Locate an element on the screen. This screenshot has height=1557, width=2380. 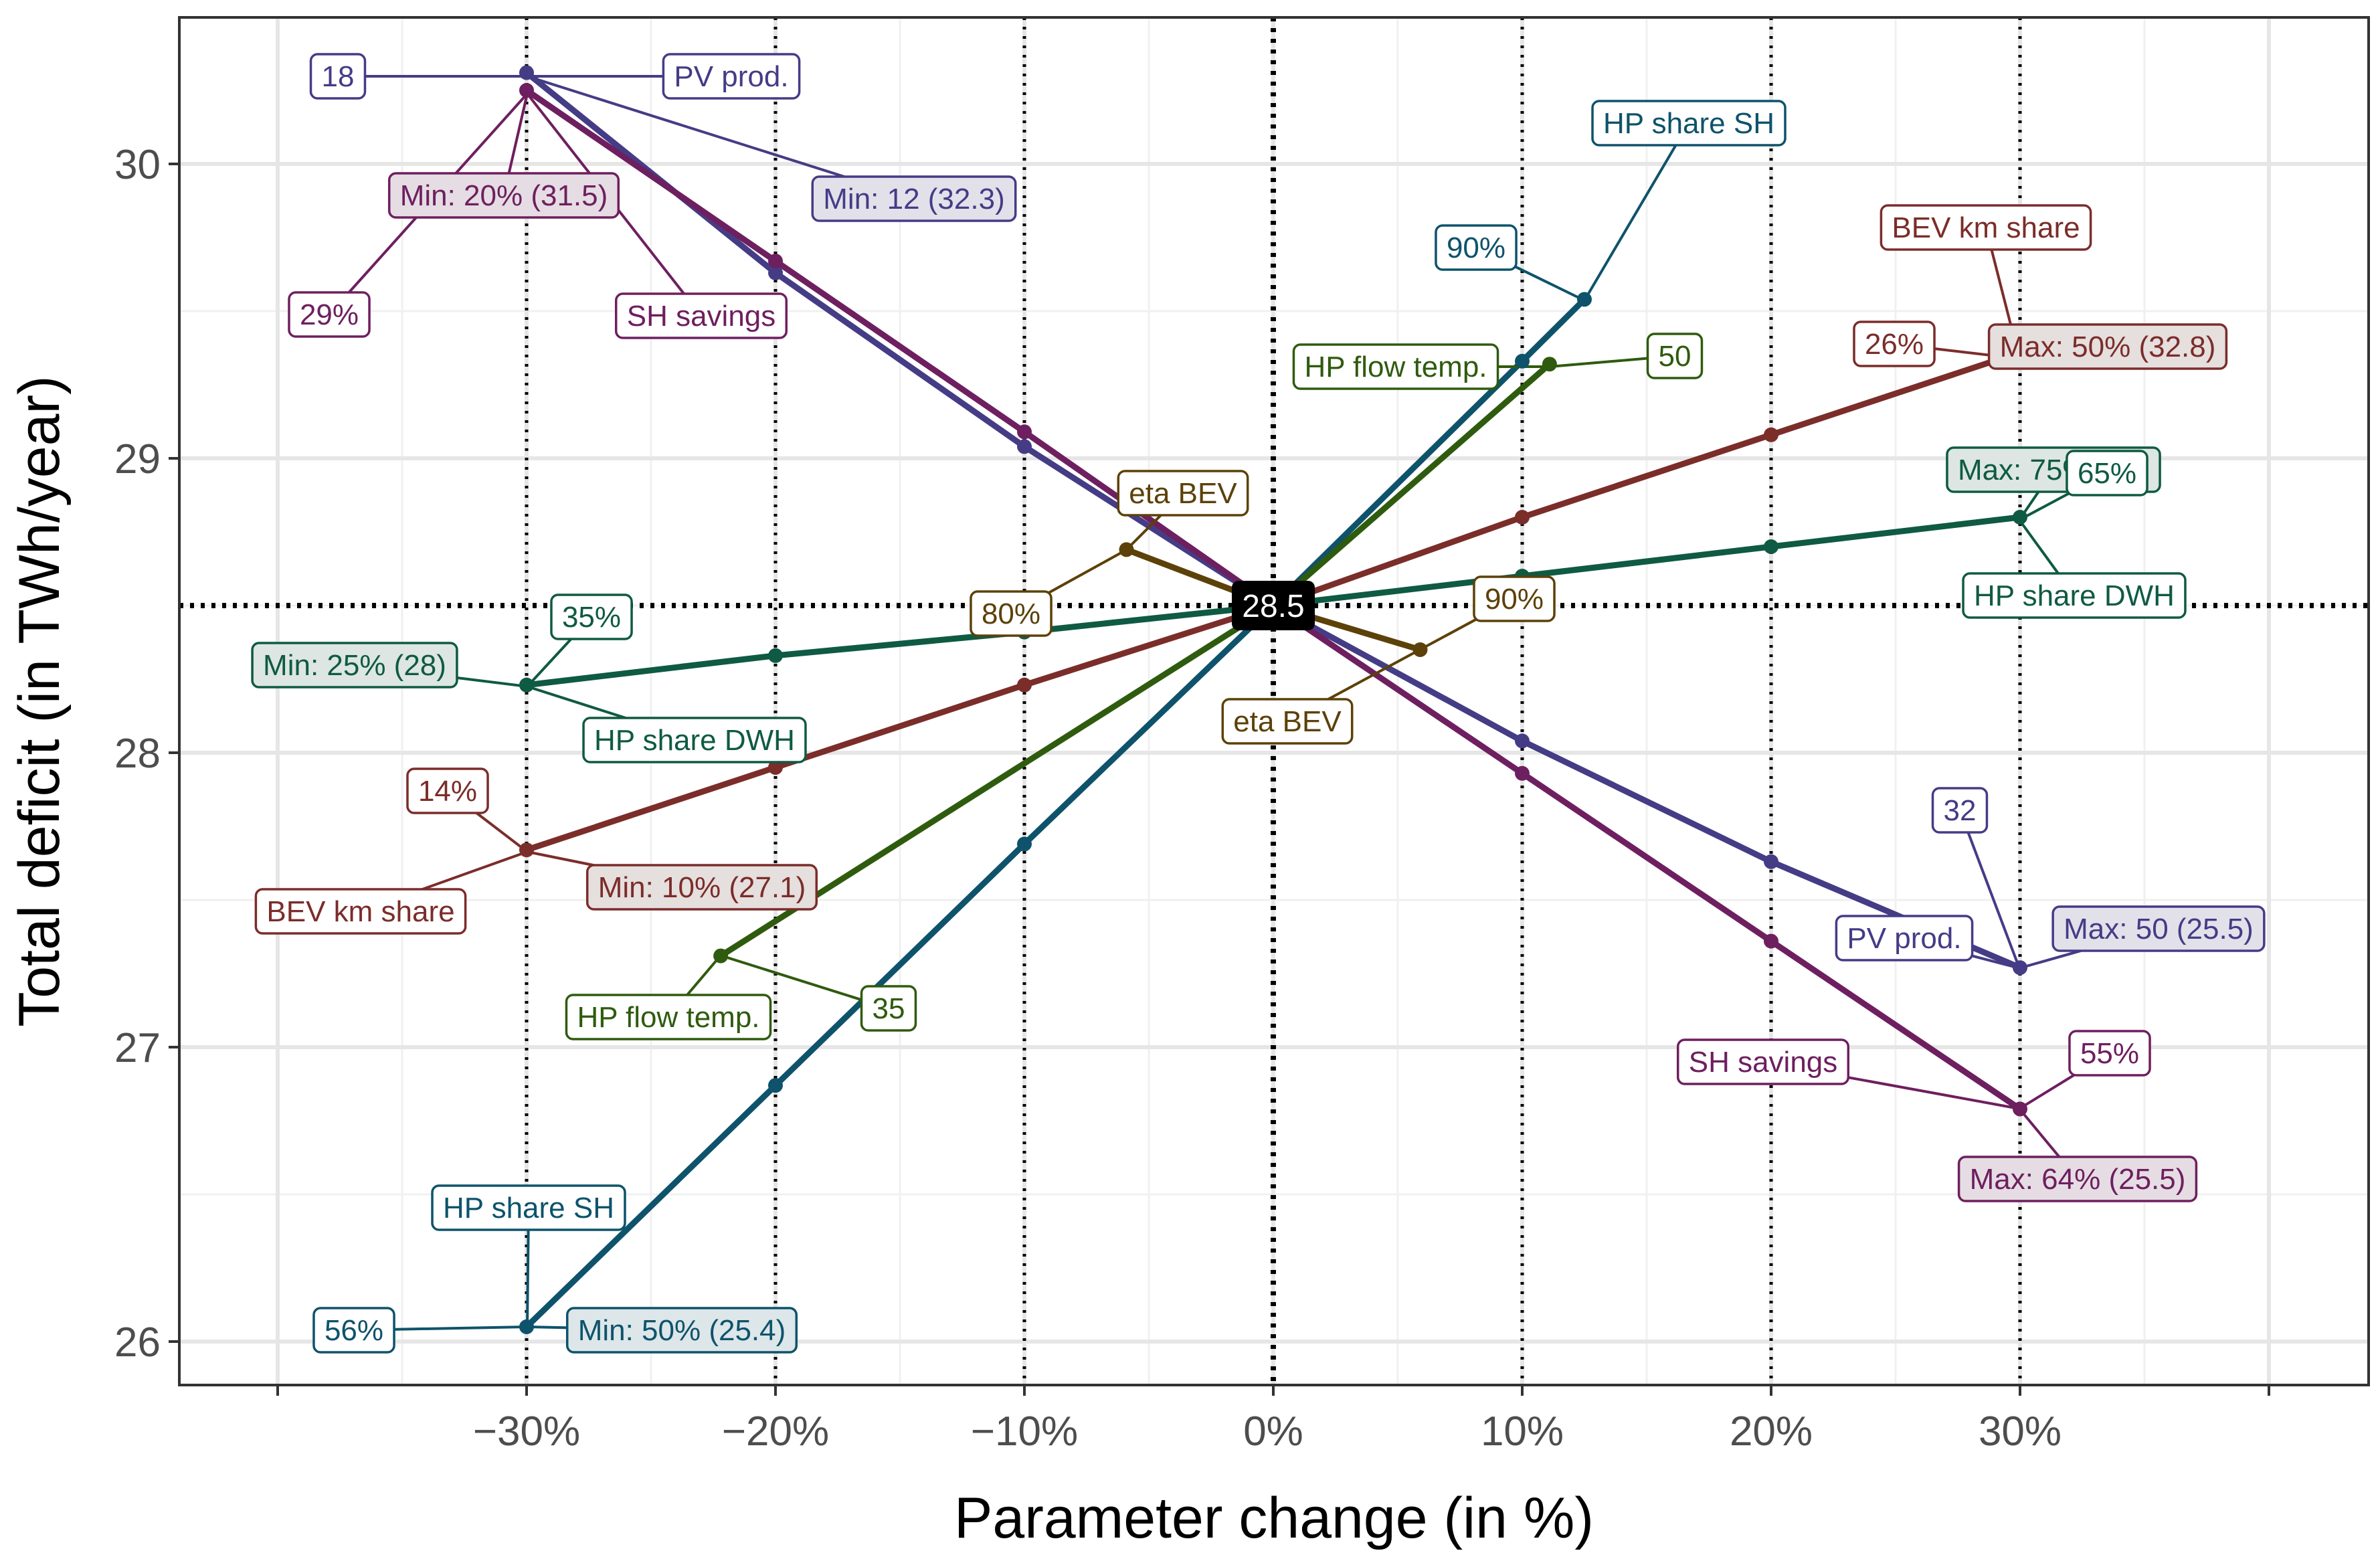
label-text: HP share SH is located at coordinates (1688, 123).